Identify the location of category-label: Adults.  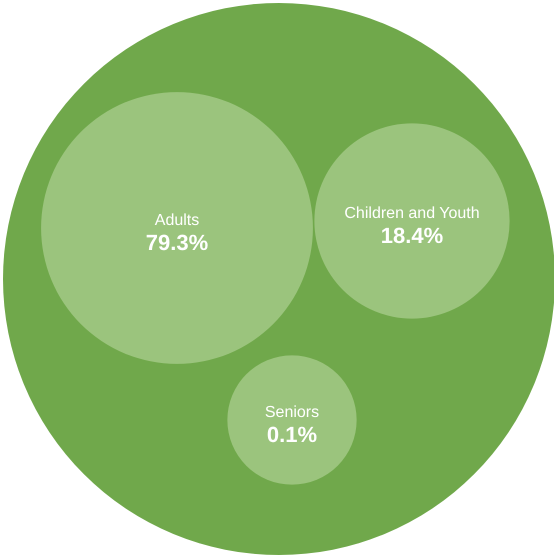
(177, 220).